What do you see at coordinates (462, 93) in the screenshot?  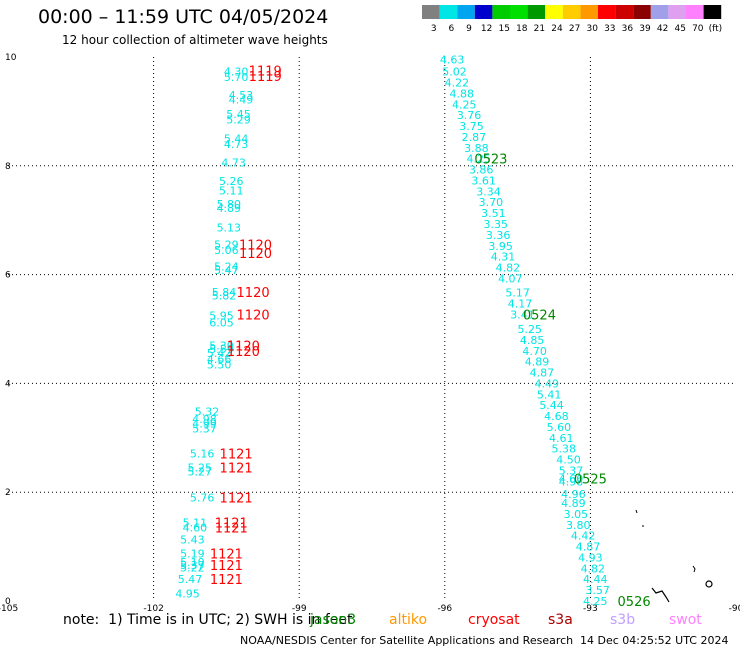 I see `wave-height-label: 4.88` at bounding box center [462, 93].